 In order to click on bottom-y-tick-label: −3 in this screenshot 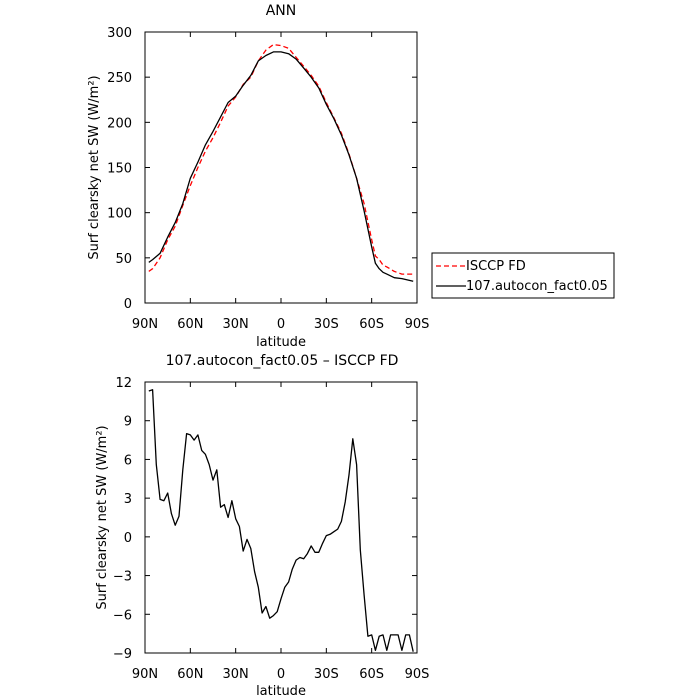, I will do `click(122, 577)`.